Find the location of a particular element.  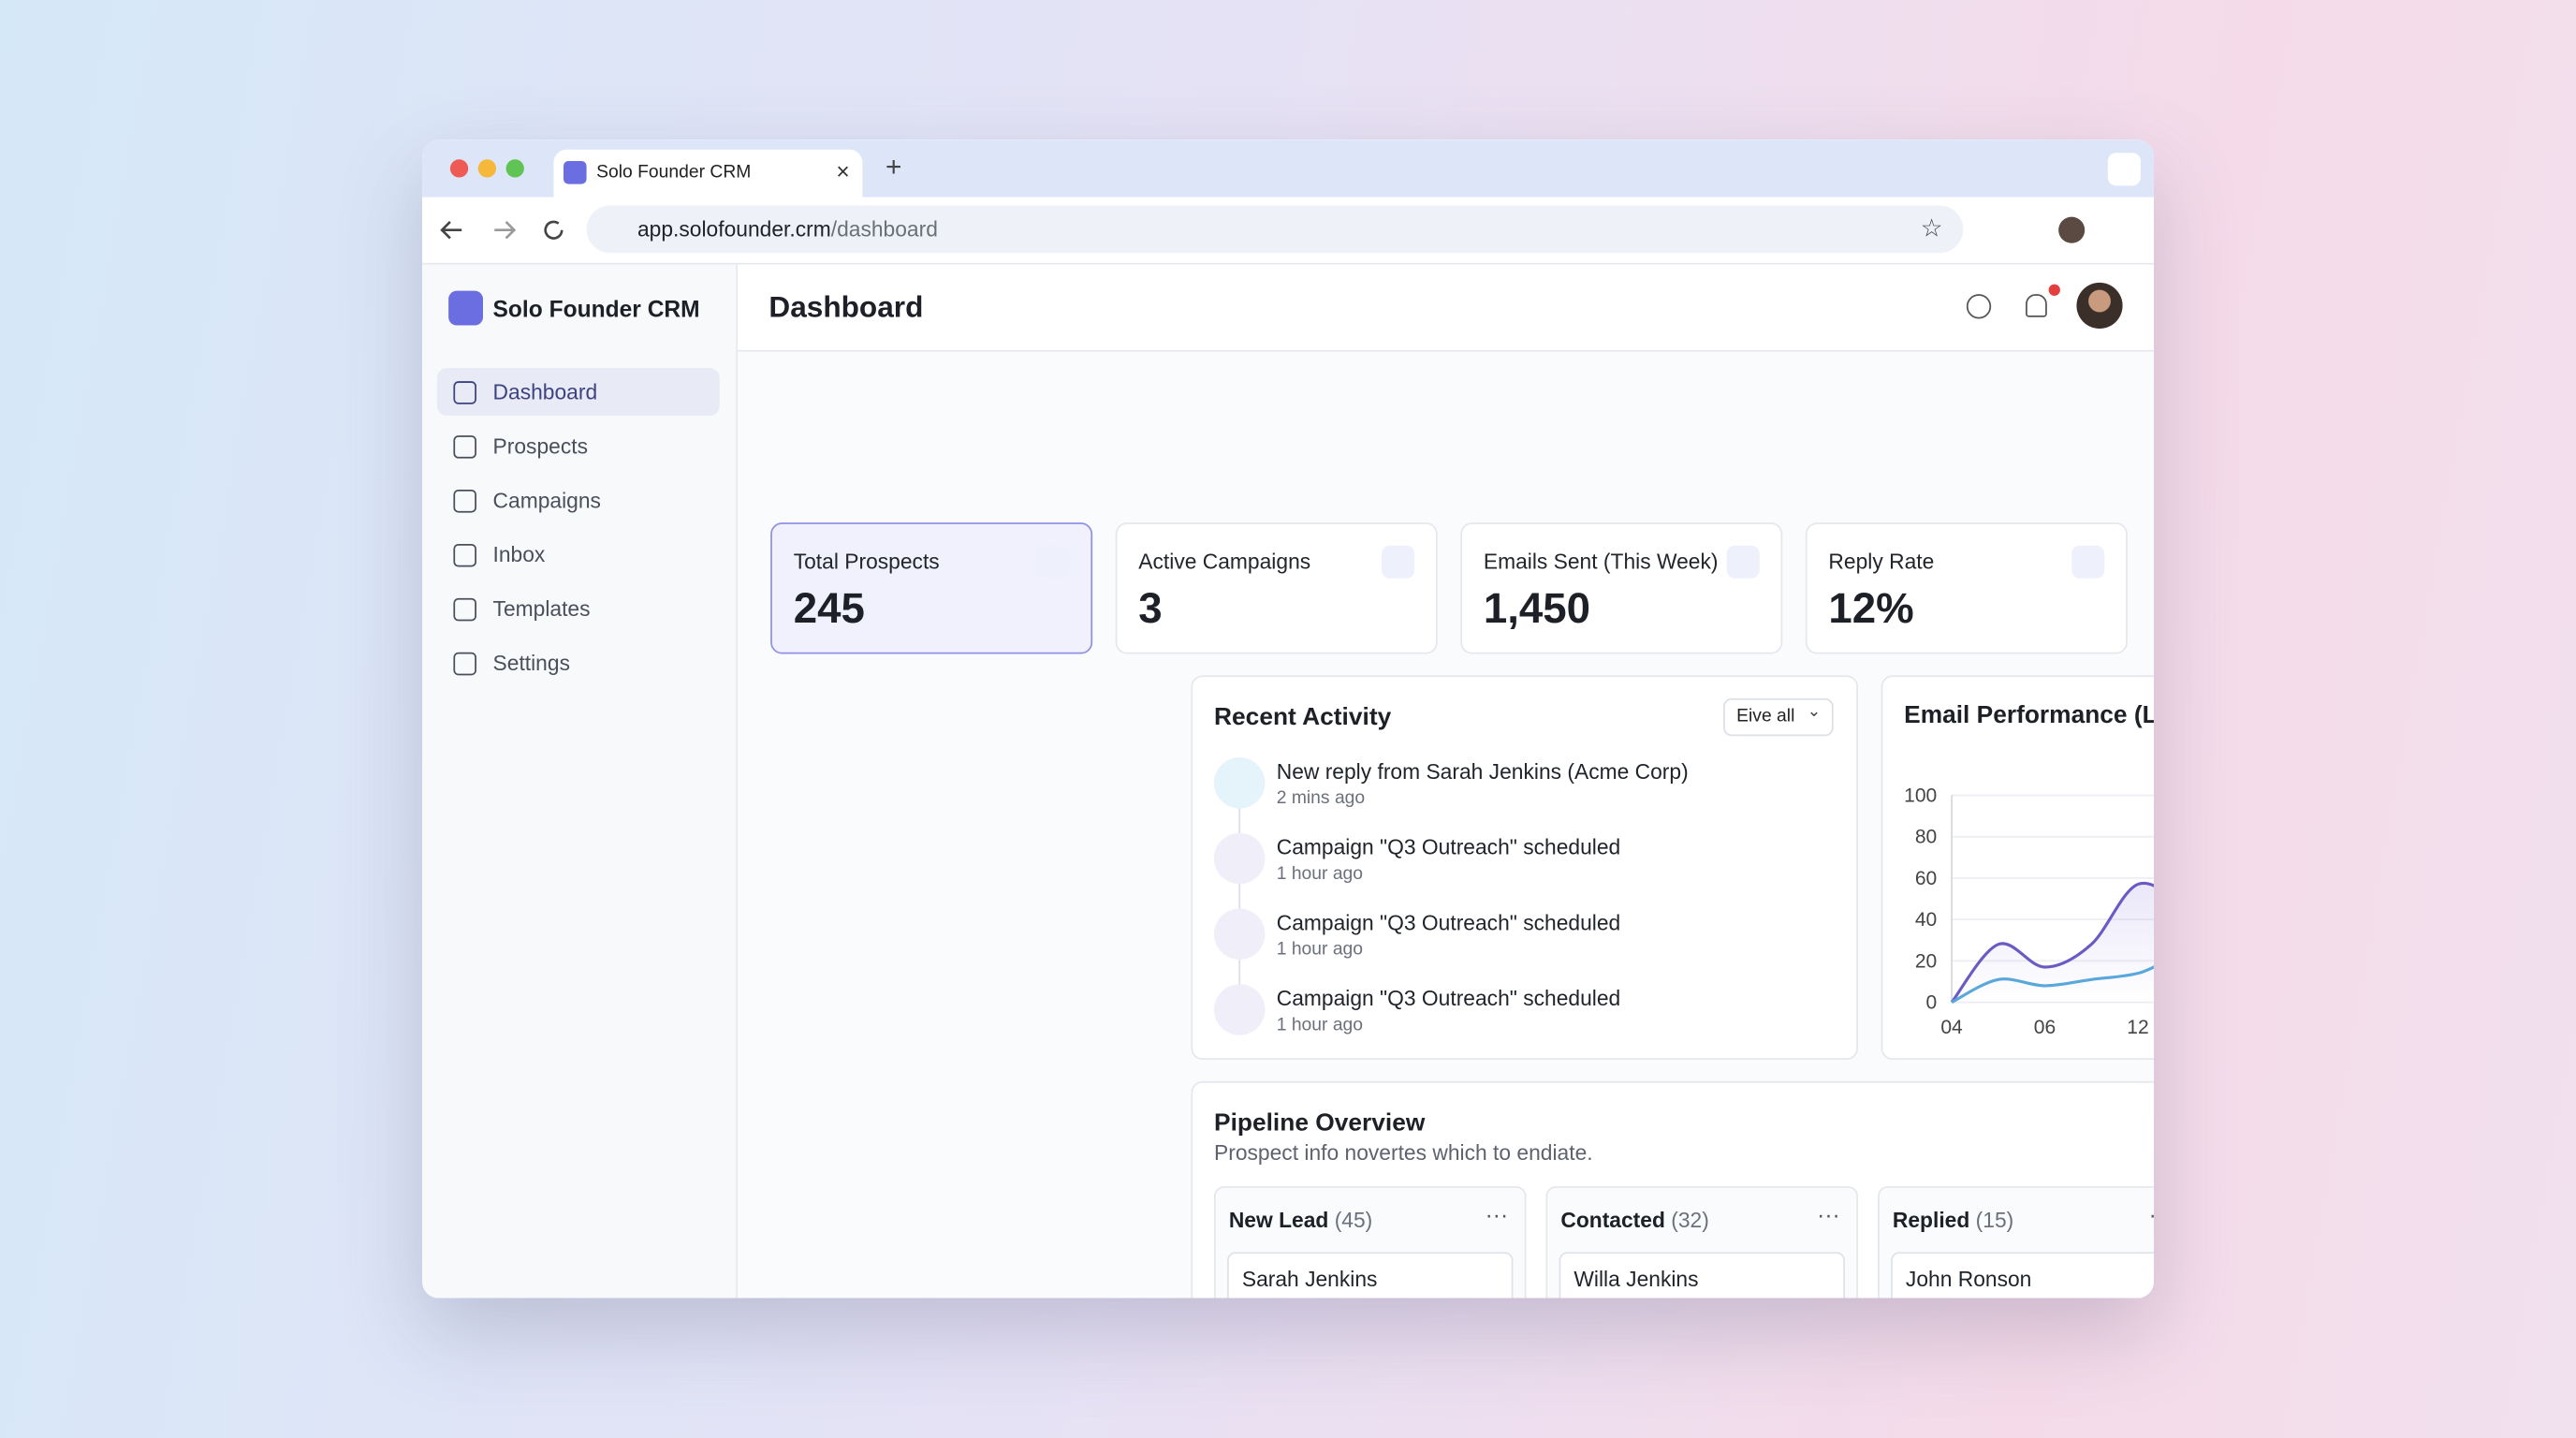

nav-item: Campaigns is located at coordinates (579, 500).